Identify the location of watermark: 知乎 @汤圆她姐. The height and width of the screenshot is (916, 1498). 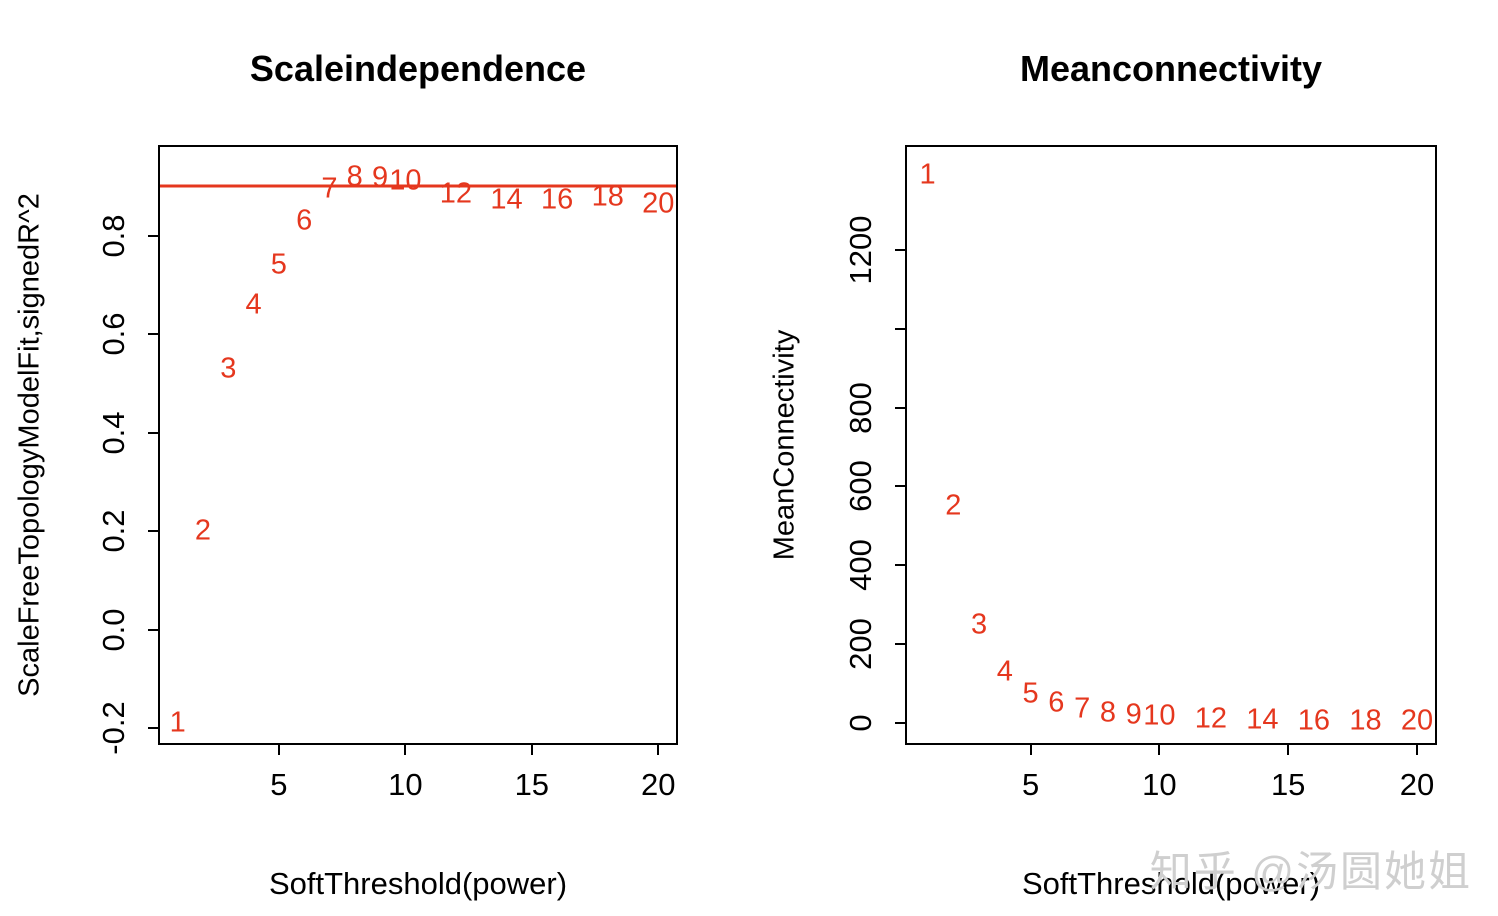
(1310, 871).